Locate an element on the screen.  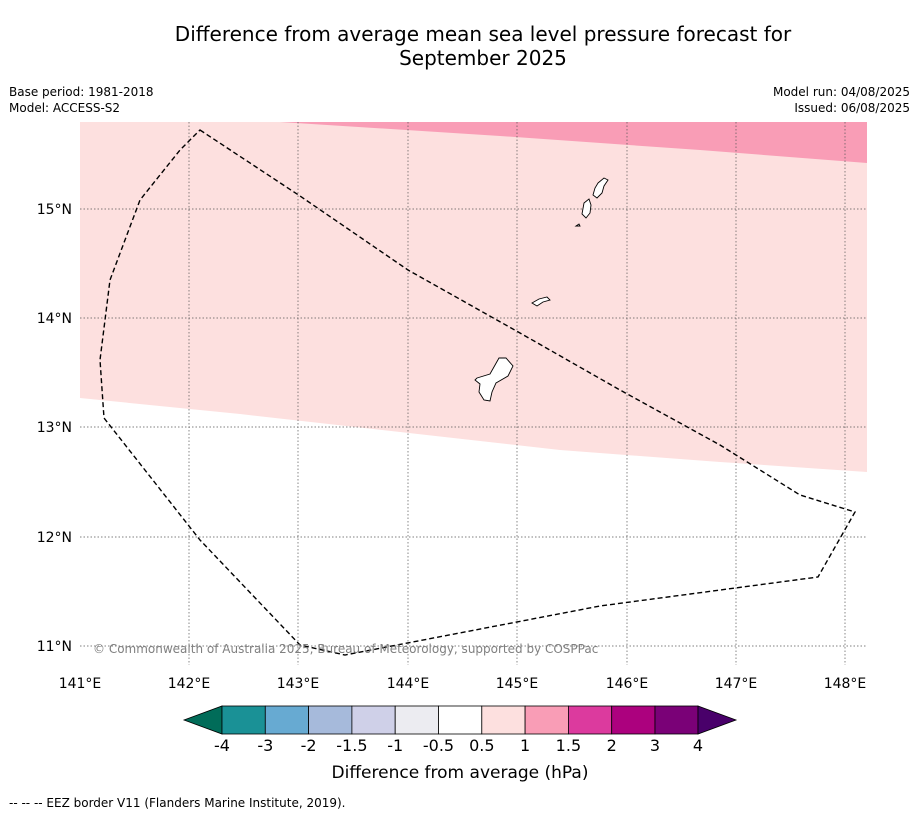
colorbar-tick: 0.5 is located at coordinates (481, 745).